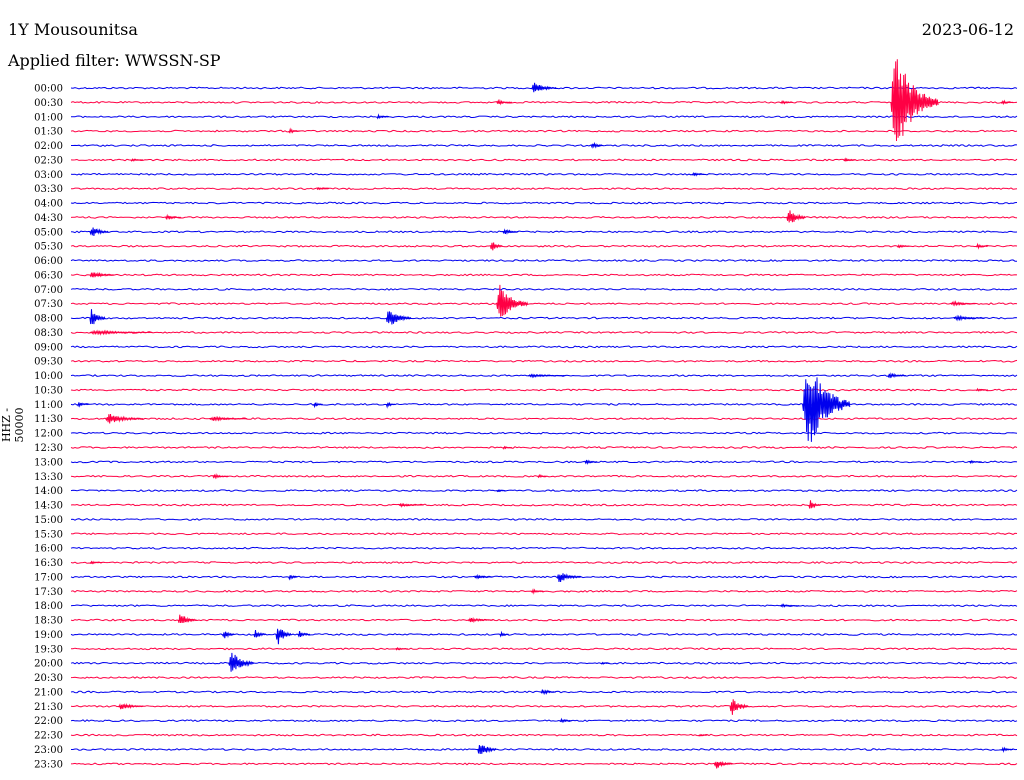 The width and height of the screenshot is (1024, 780). I want to click on row-time-label: 07:00, so click(48, 290).